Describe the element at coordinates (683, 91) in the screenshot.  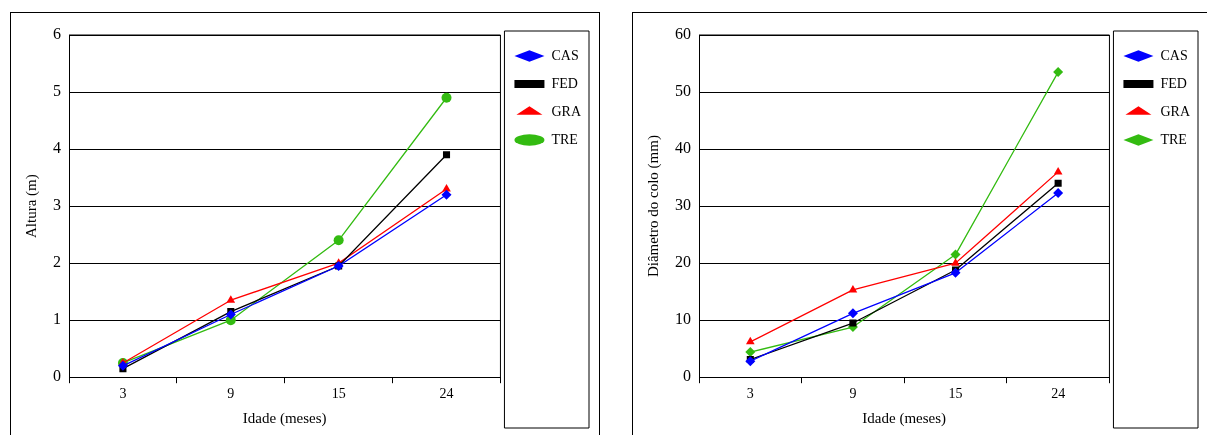
I see `y-tick-label: 50` at that location.